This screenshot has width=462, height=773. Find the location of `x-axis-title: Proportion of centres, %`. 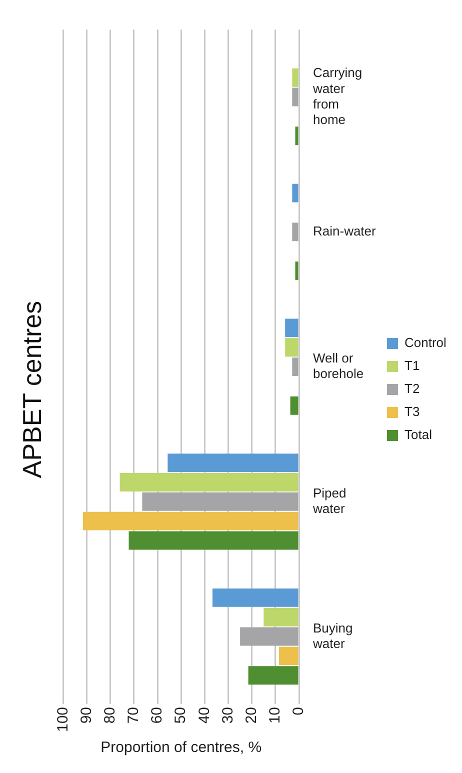

x-axis-title: Proportion of centres, % is located at coordinates (181, 747).